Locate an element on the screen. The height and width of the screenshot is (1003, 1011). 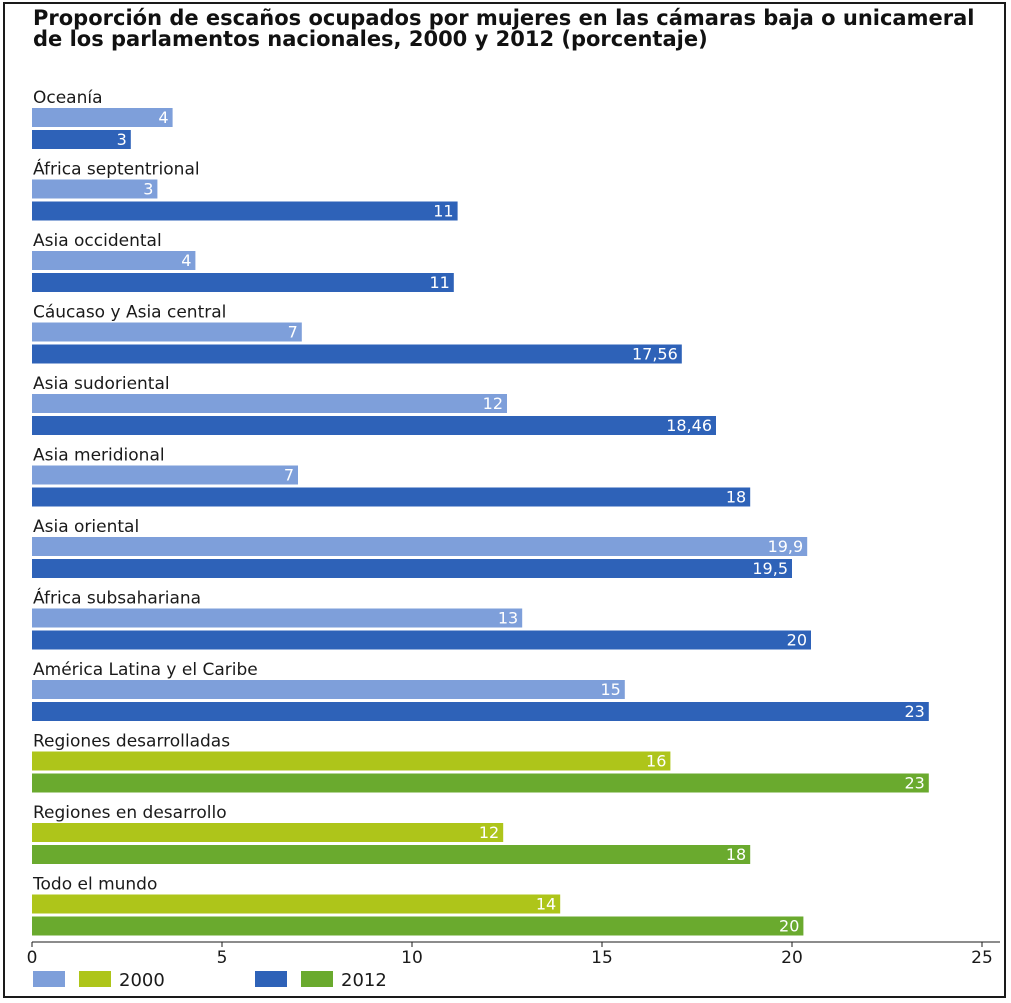
x-tick-label: 25 is located at coordinates (982, 958).